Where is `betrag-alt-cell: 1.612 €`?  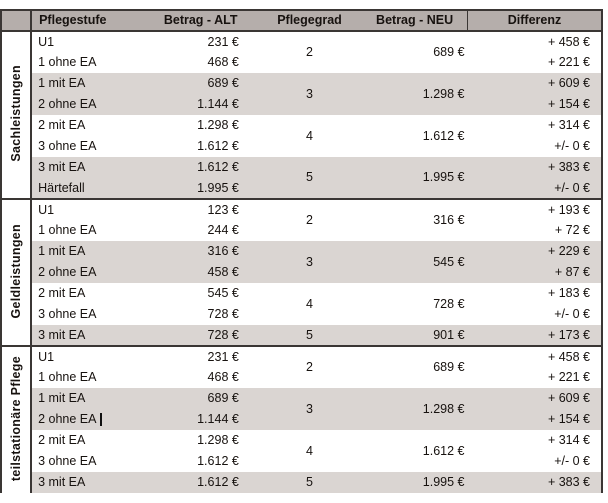 betrag-alt-cell: 1.612 € is located at coordinates (200, 167).